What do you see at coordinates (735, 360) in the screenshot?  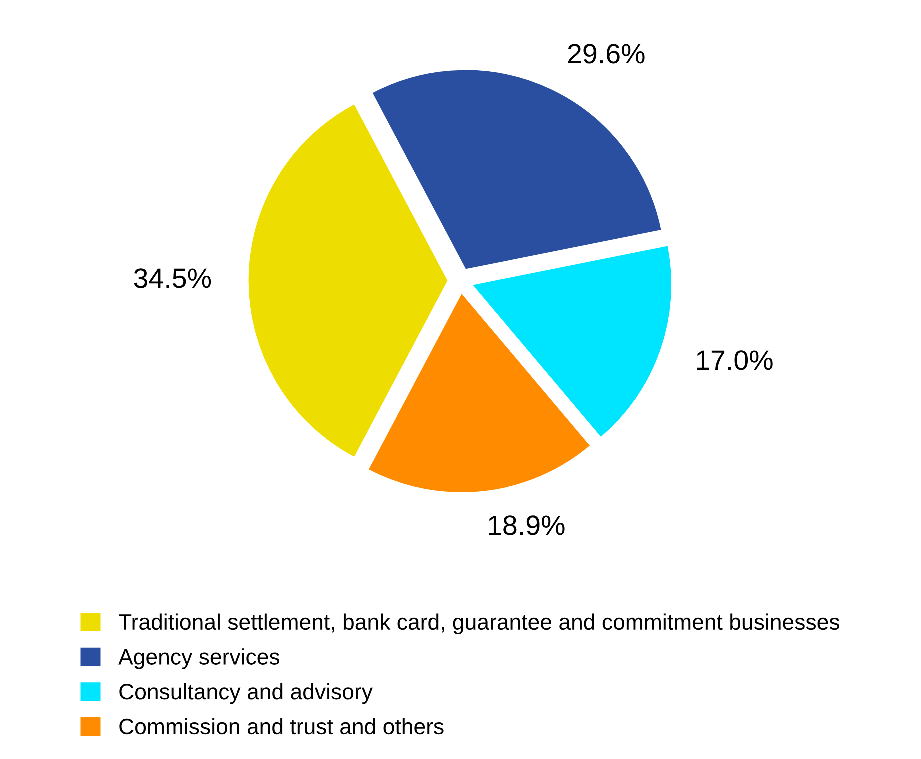 I see `data-label: 17.0%` at bounding box center [735, 360].